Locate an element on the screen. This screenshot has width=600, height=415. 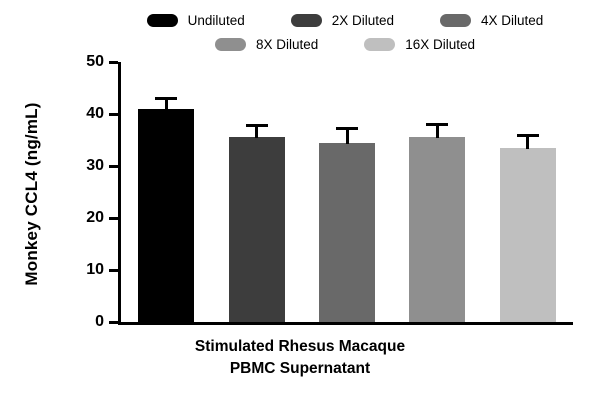
bar-16x-diluted is located at coordinates (527, 234).